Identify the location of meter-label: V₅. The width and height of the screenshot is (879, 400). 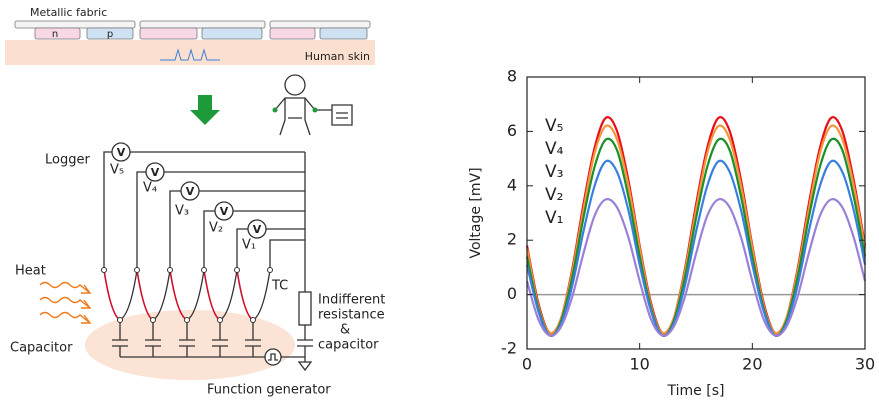
(117, 170).